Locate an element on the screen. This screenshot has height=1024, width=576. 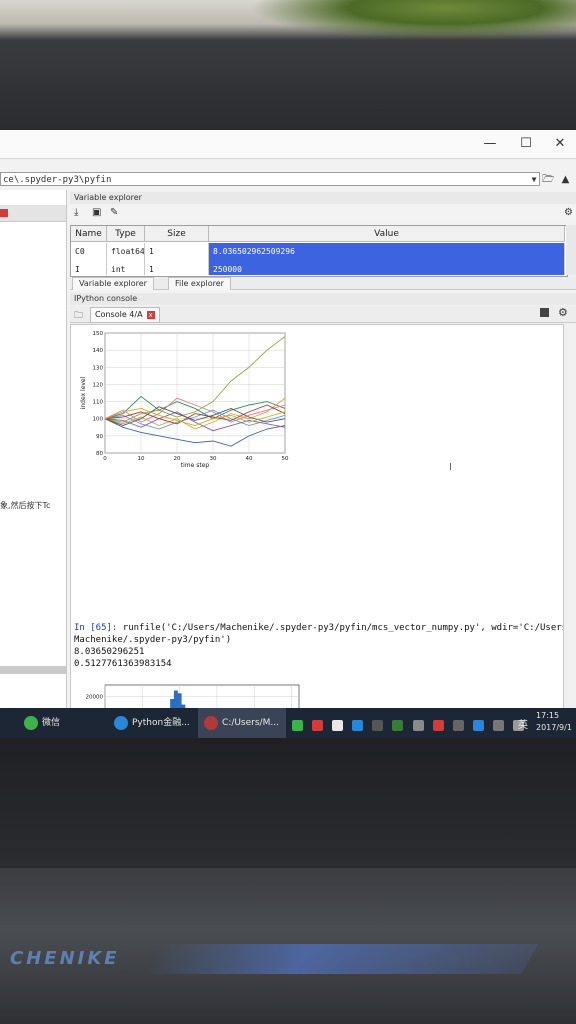
minimize-button: — is located at coordinates (490, 143).